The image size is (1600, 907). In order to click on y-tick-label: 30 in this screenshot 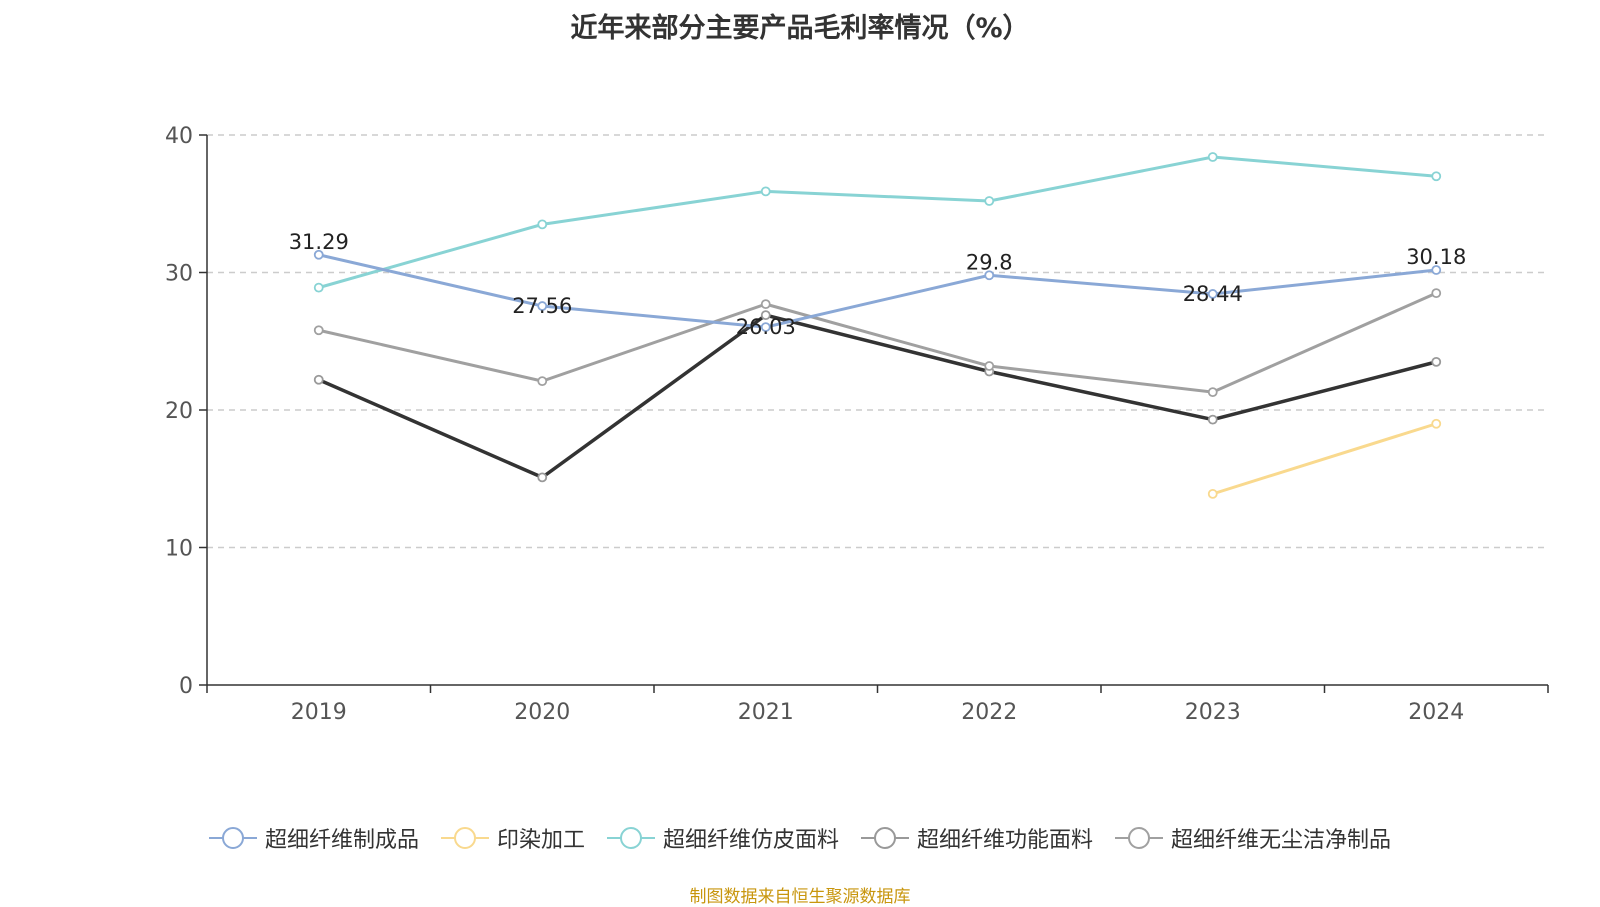, I will do `click(179, 274)`.